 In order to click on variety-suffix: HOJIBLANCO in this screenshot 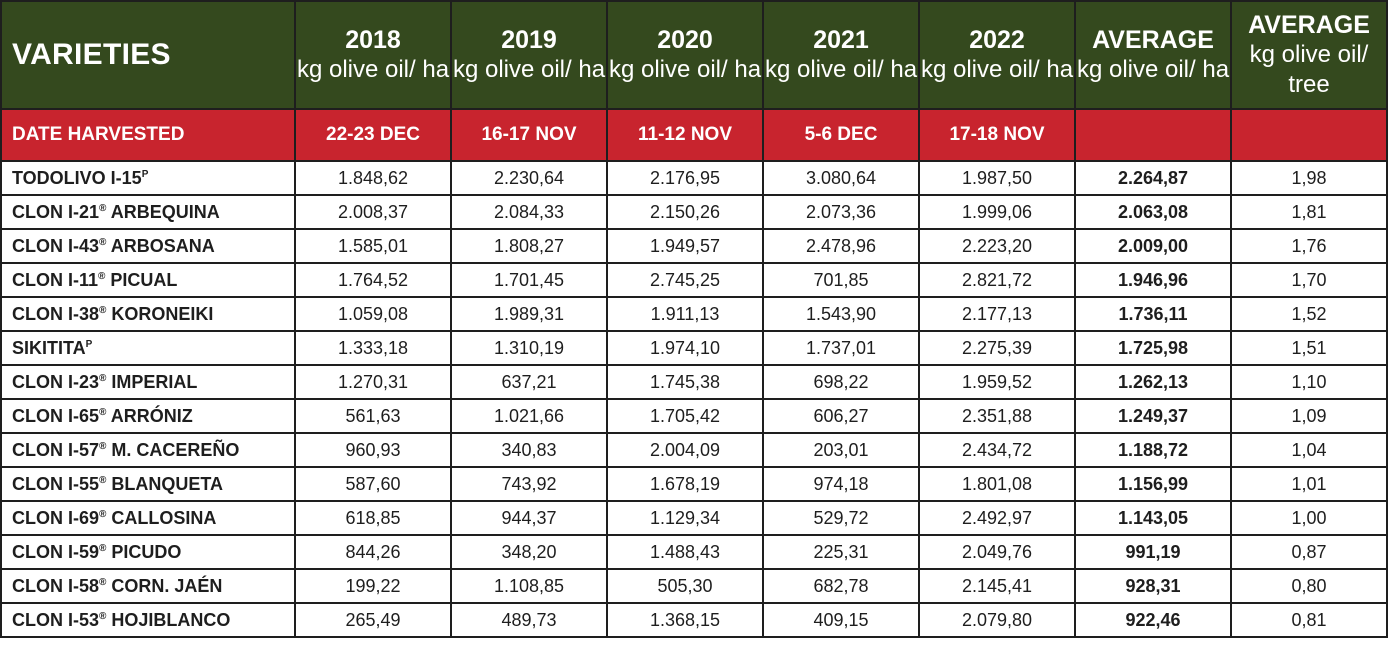, I will do `click(168, 619)`.